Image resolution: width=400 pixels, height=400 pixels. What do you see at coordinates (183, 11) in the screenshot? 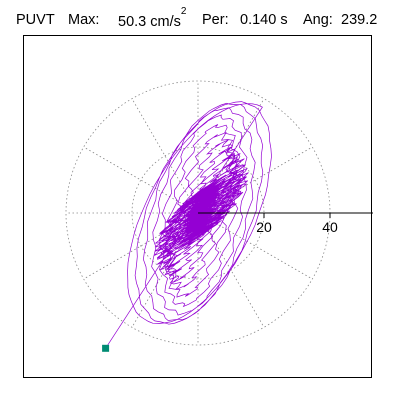
I see `max-unit-exponent: 2` at bounding box center [183, 11].